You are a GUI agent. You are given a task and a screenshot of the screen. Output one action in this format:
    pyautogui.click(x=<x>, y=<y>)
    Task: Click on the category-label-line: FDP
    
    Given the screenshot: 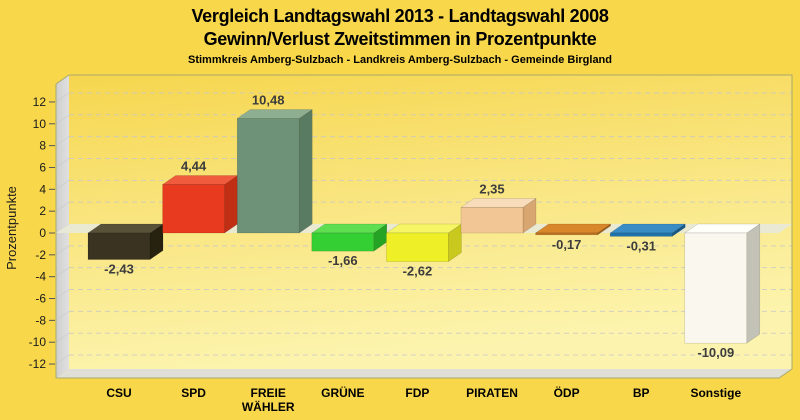 What is the action you would take?
    pyautogui.click(x=417, y=393)
    